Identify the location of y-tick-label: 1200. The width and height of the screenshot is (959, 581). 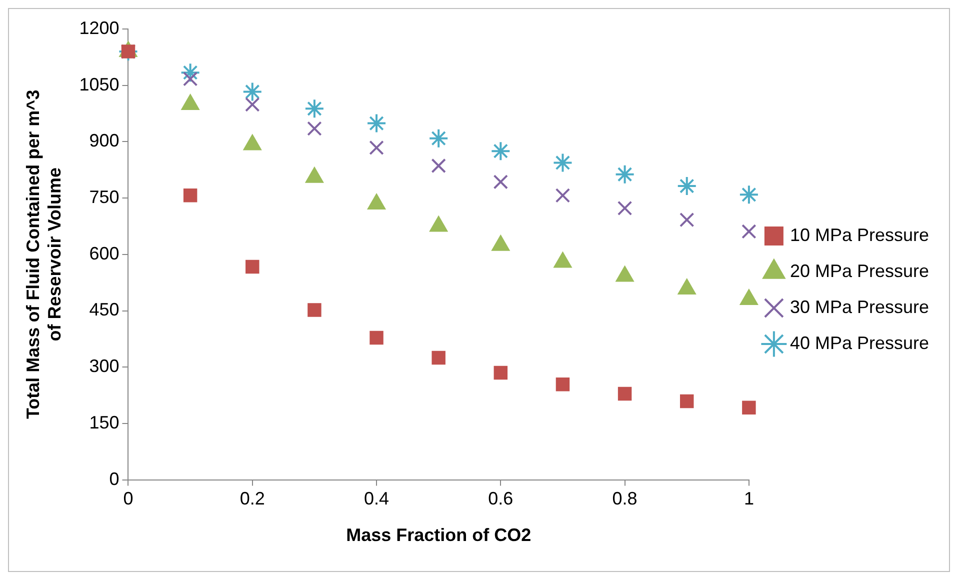
(99, 28).